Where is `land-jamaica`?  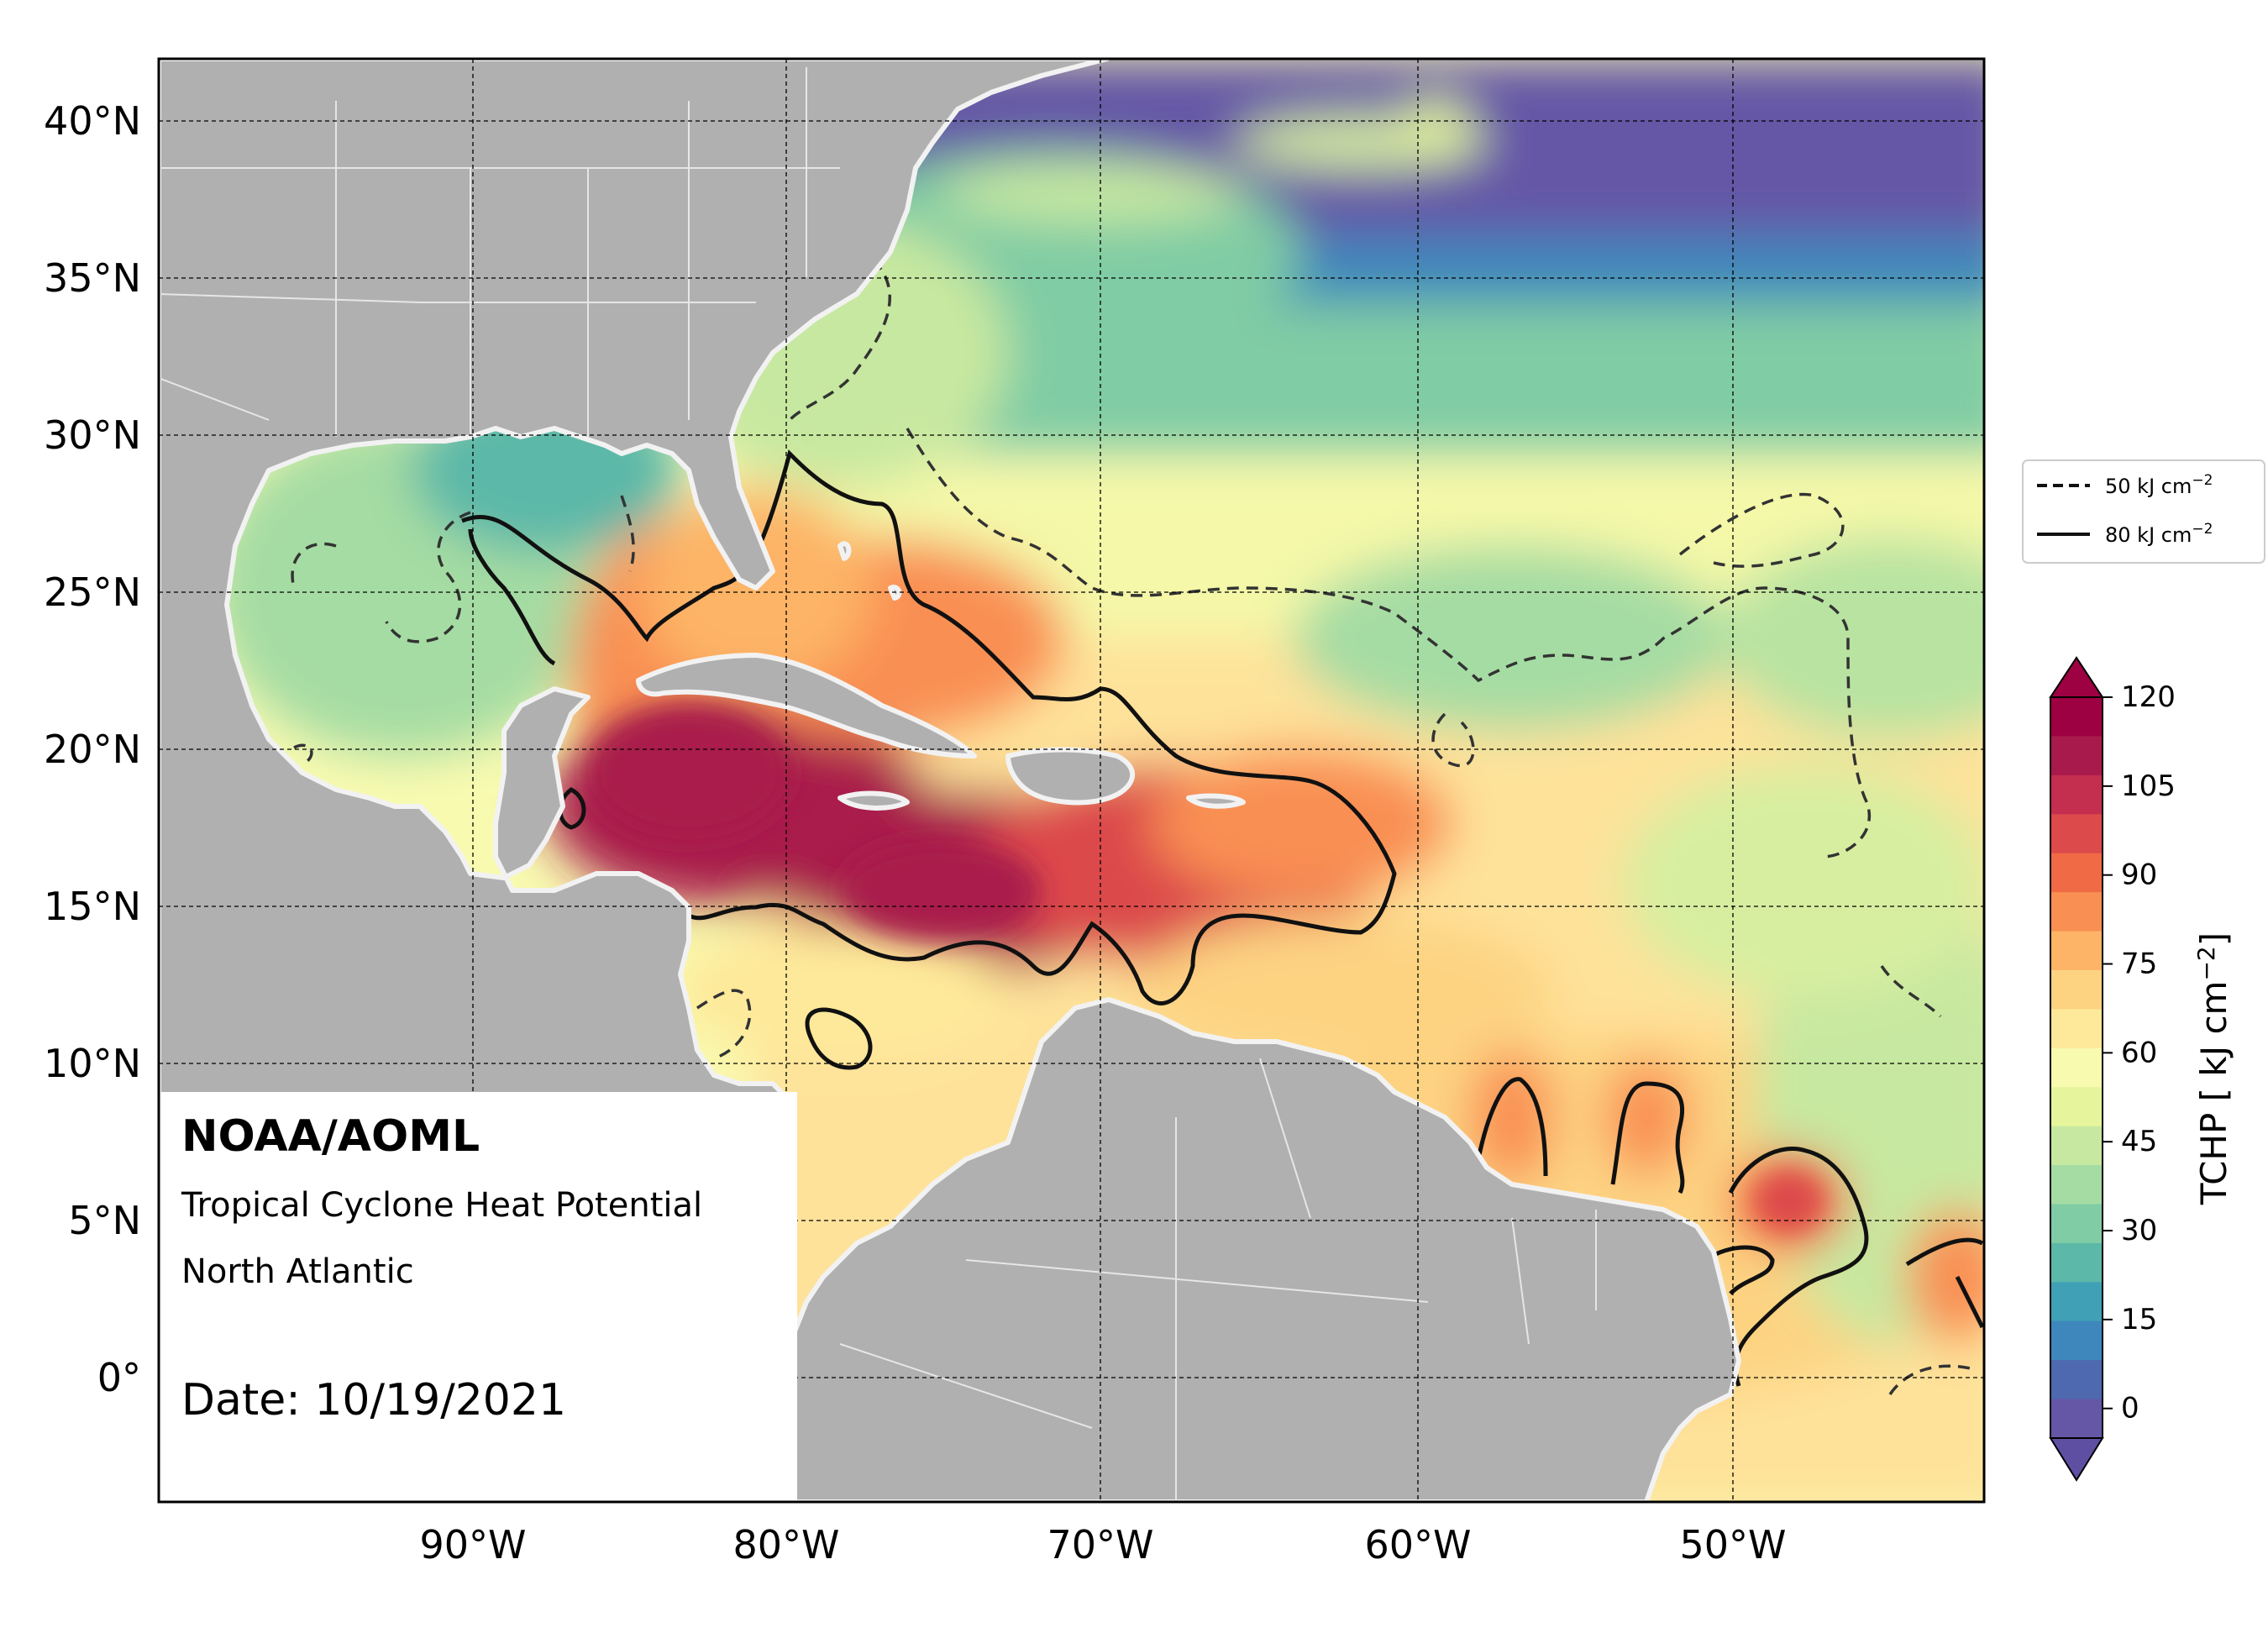
land-jamaica is located at coordinates (873, 800).